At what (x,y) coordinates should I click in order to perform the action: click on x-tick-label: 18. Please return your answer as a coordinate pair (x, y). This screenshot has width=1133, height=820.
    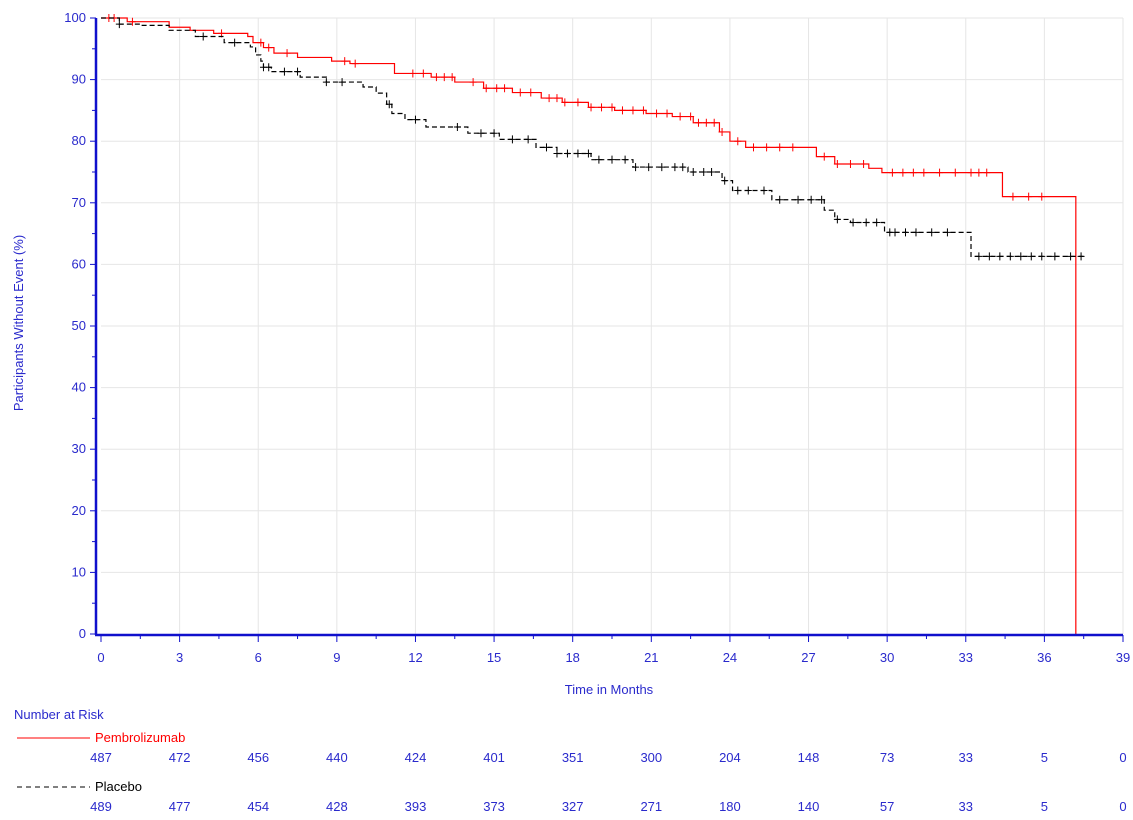
    Looking at the image, I should click on (572, 657).